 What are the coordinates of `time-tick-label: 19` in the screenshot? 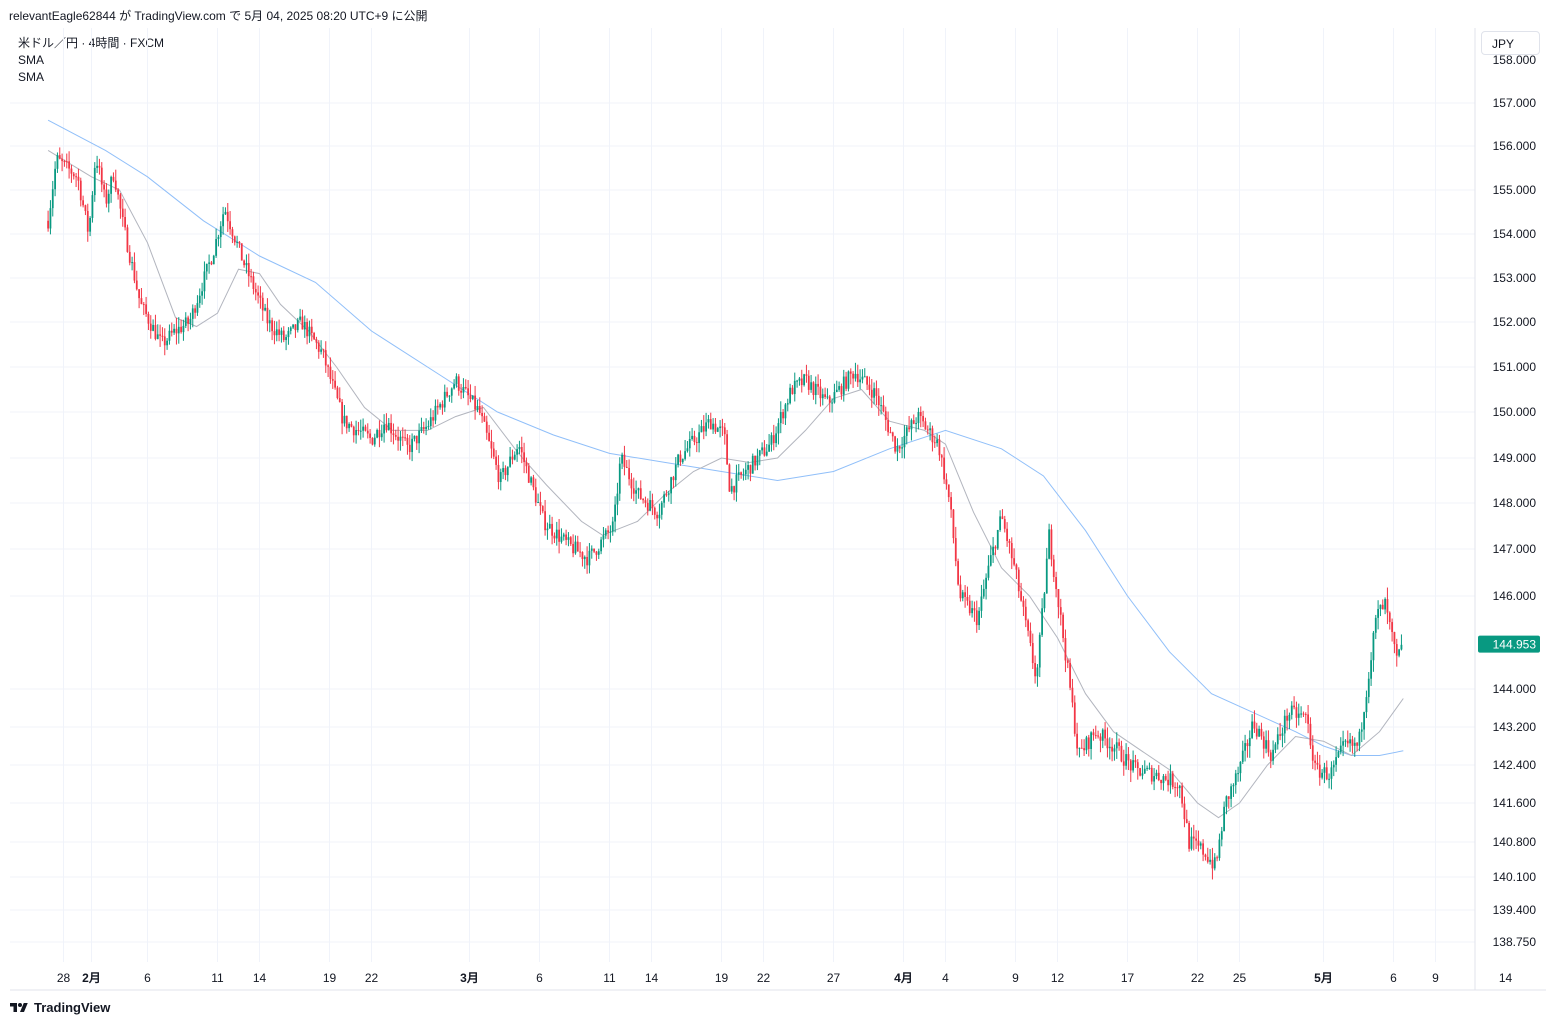 It's located at (722, 978).